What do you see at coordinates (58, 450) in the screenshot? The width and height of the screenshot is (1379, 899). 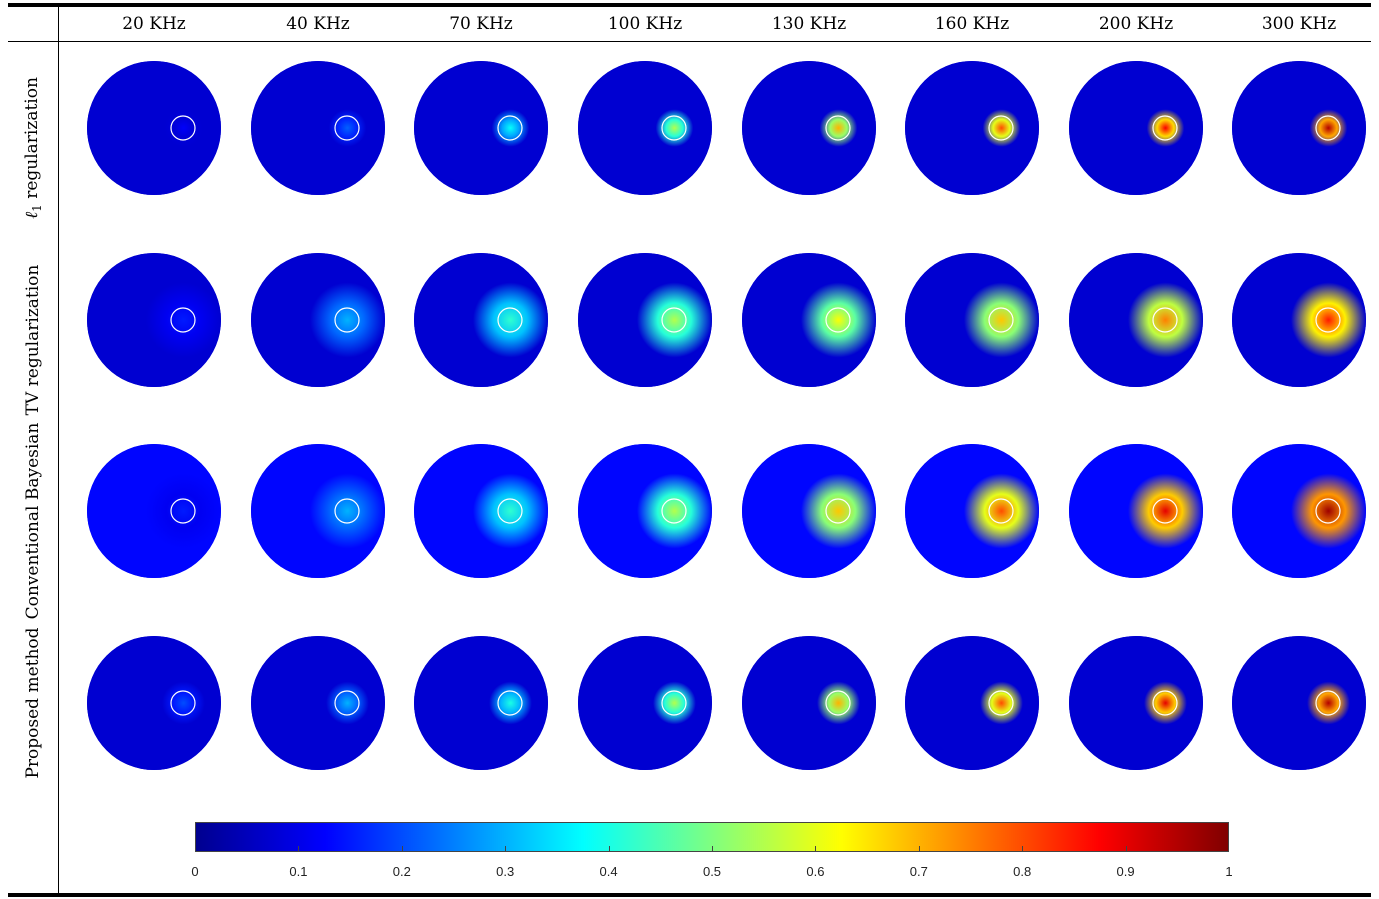 I see `label-column-divider` at bounding box center [58, 450].